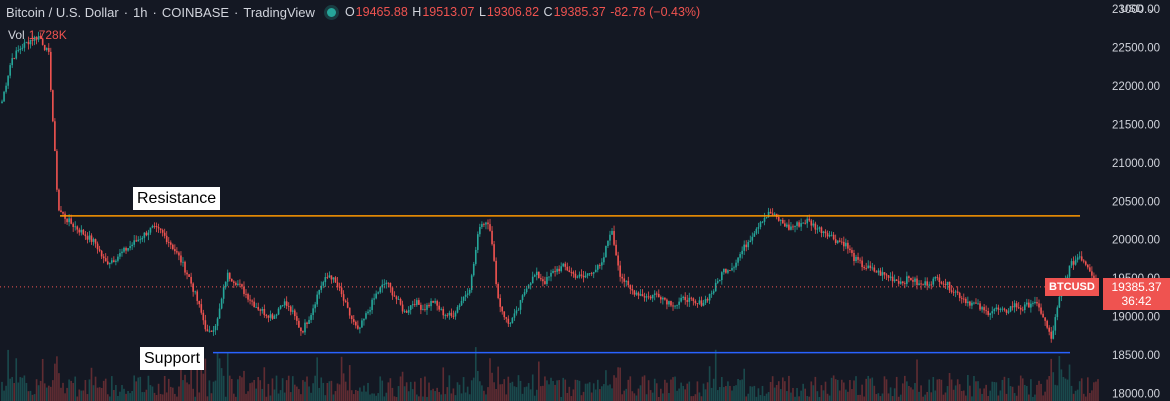 The height and width of the screenshot is (401, 1170). I want to click on interval-label: 1h, so click(140, 12).